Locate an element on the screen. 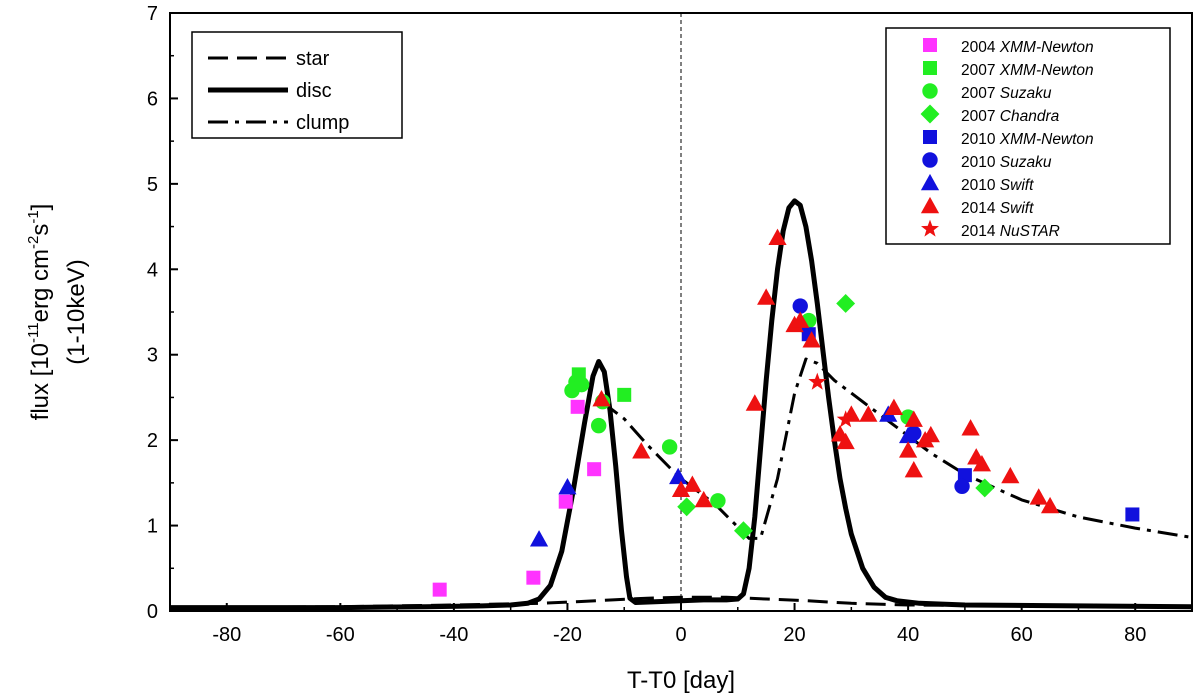 Image resolution: width=1200 pixels, height=696 pixels. legend-entry-label: 2010 Suzaku is located at coordinates (1006, 162).